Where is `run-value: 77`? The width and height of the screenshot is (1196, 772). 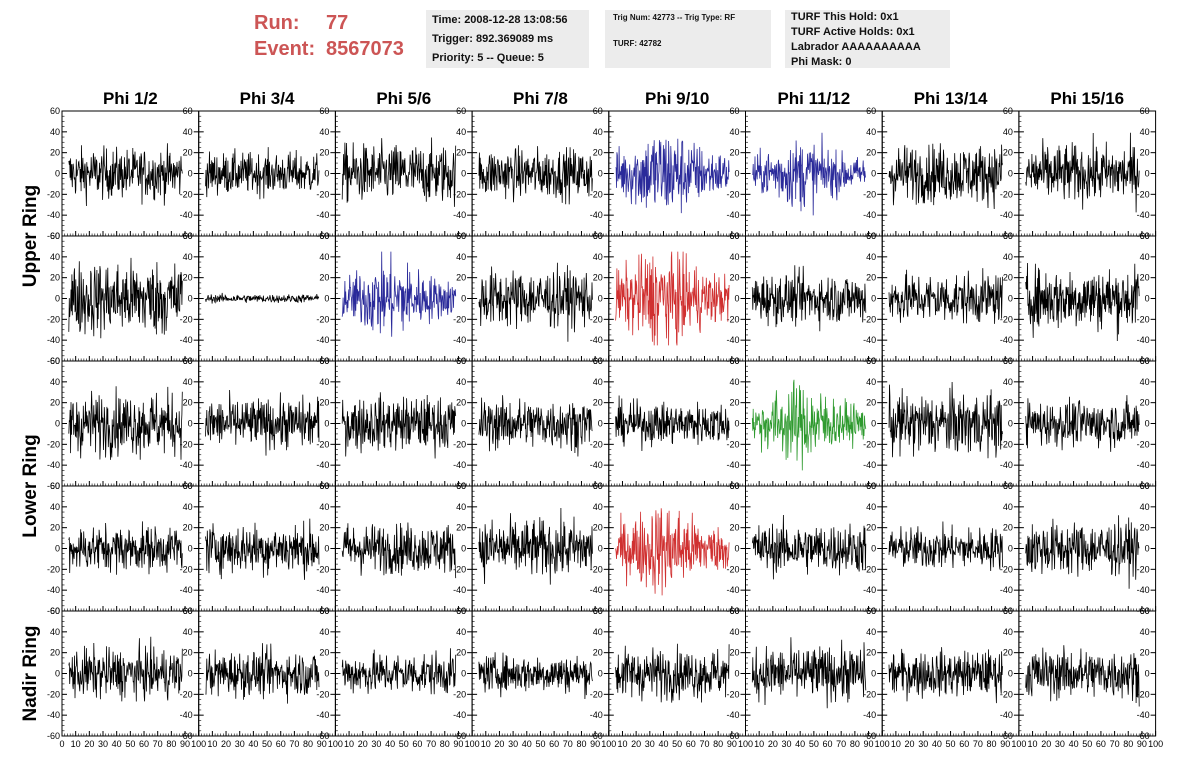
run-value: 77 is located at coordinates (337, 23).